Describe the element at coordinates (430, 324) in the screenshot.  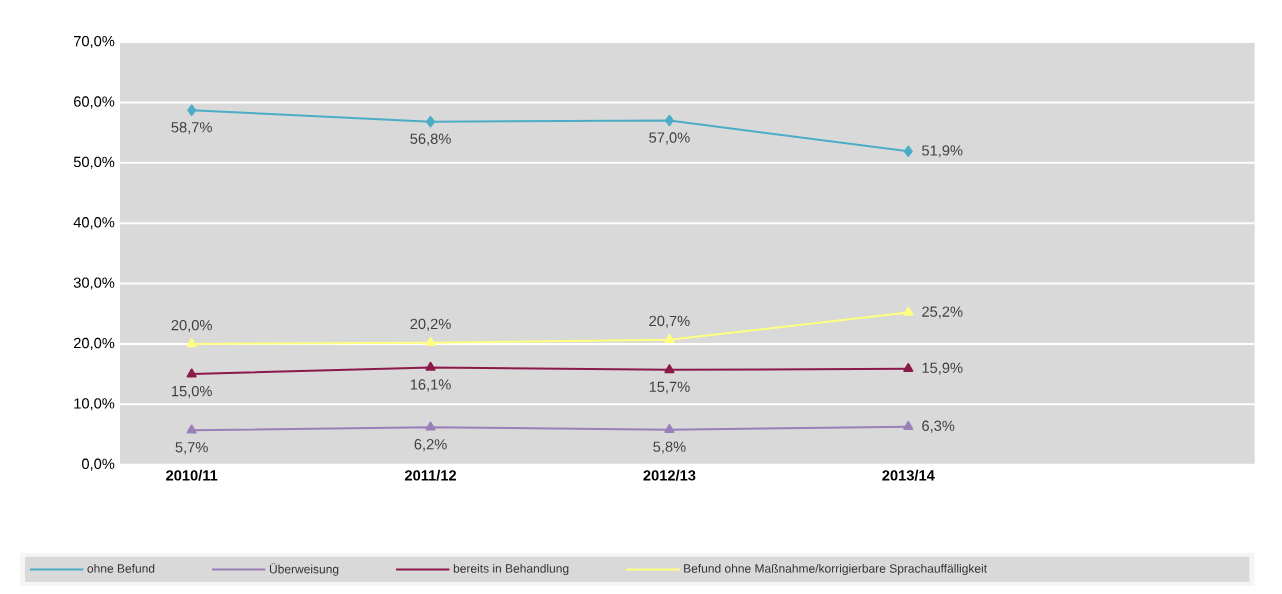
I see `data-label: 20,2%` at that location.